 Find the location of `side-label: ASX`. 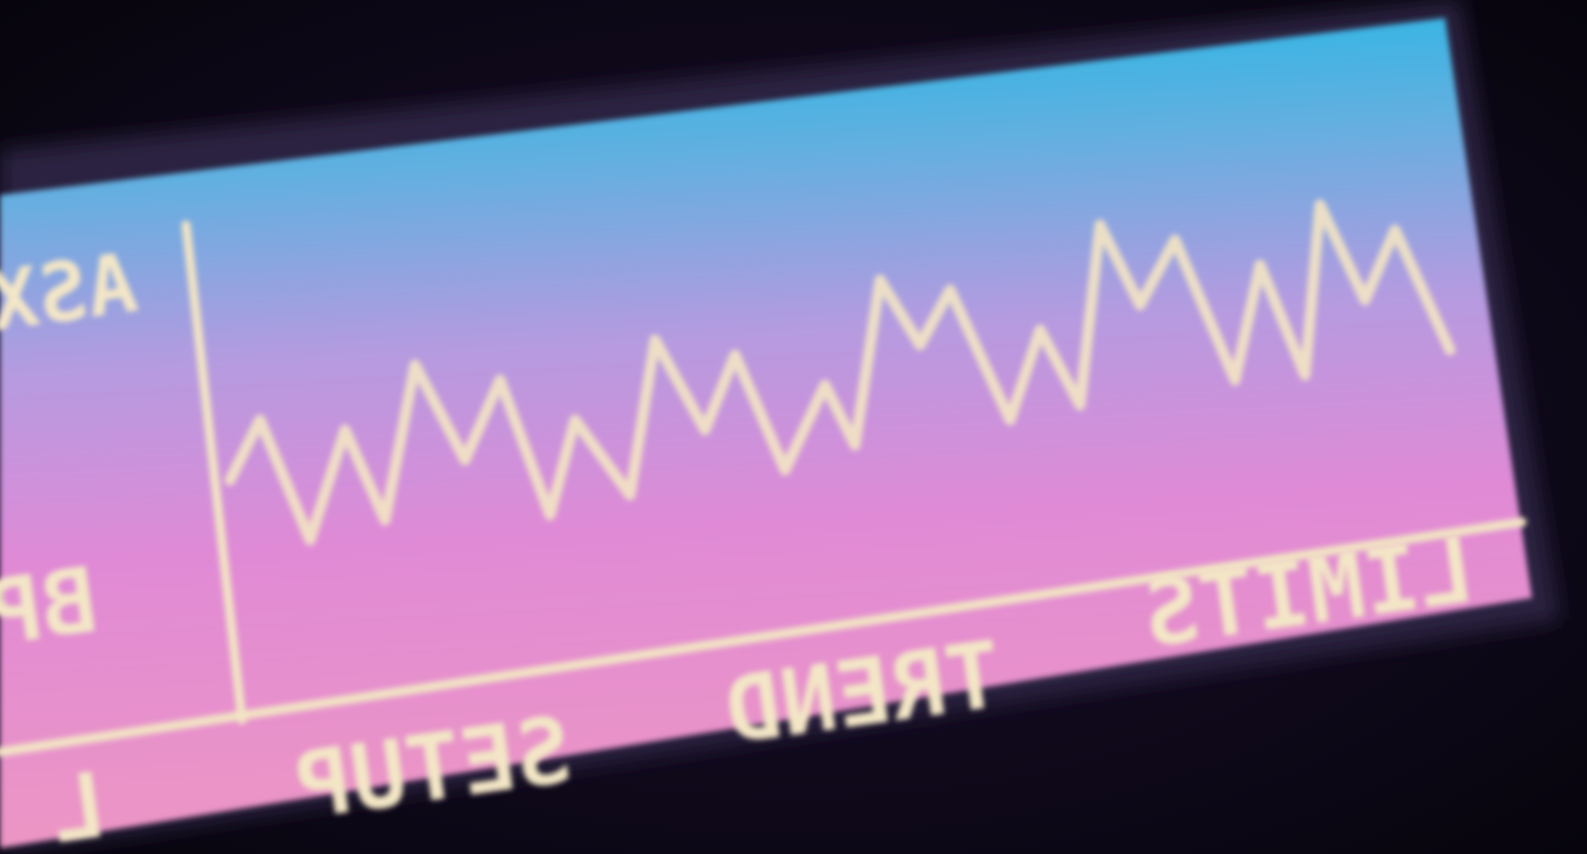

side-label: ASX is located at coordinates (71, 293).